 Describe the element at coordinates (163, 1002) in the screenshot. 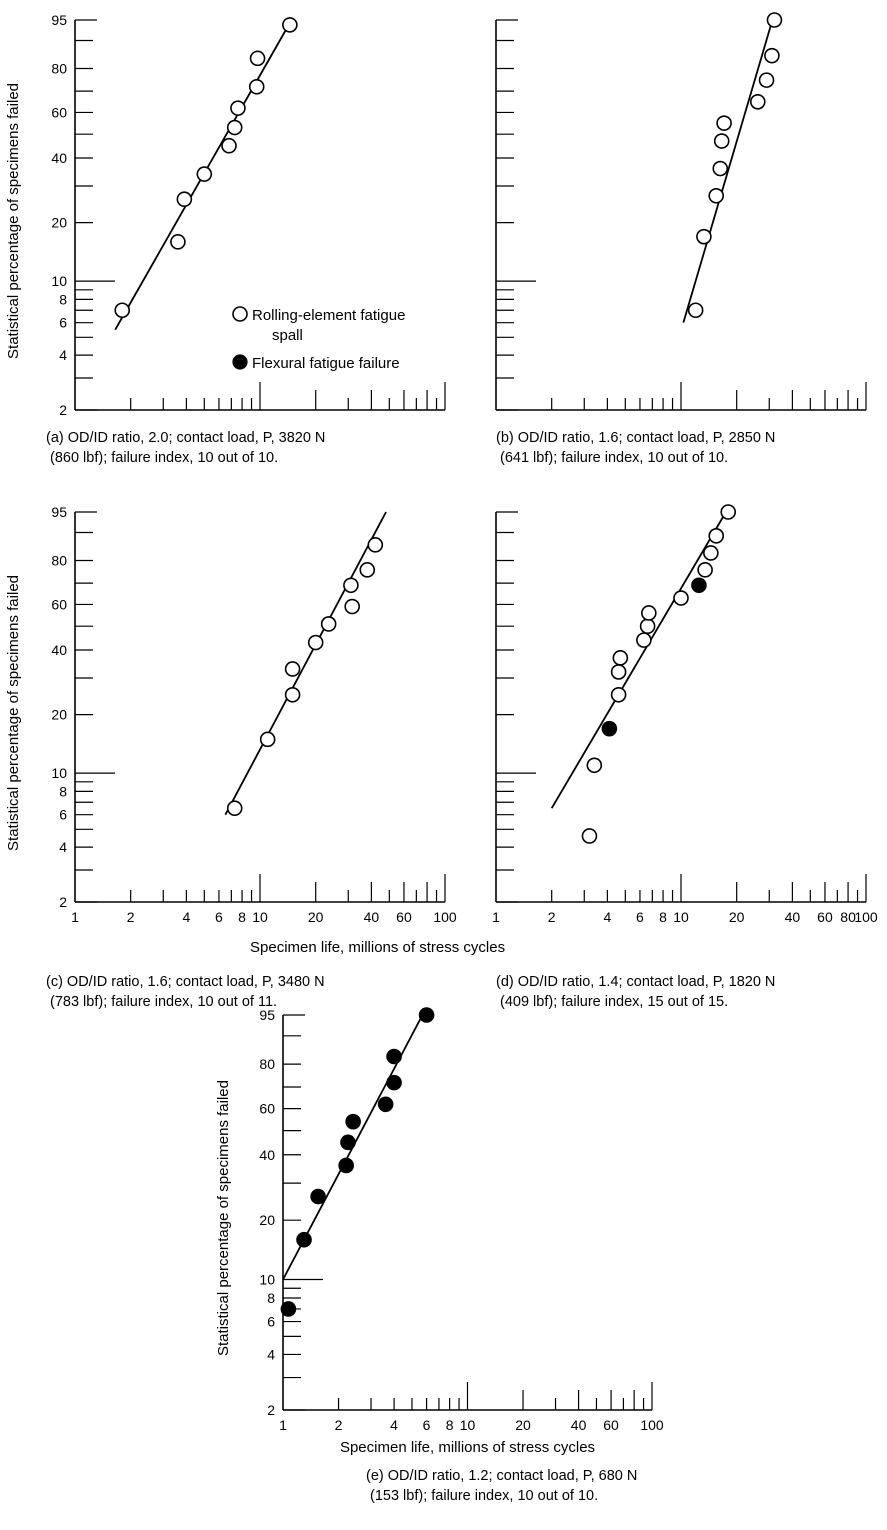

I see `panel-caption: (783 lbf); failure index, 10 out of 11.` at that location.